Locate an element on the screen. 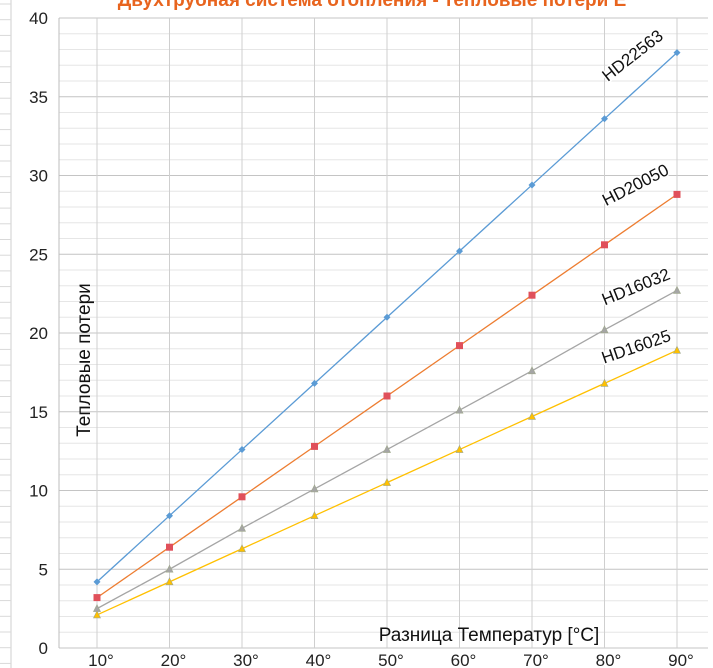  x-axis-ticks: 10° 20° 30° 40° 50° 60° 70° 80° 90° is located at coordinates (391, 659).